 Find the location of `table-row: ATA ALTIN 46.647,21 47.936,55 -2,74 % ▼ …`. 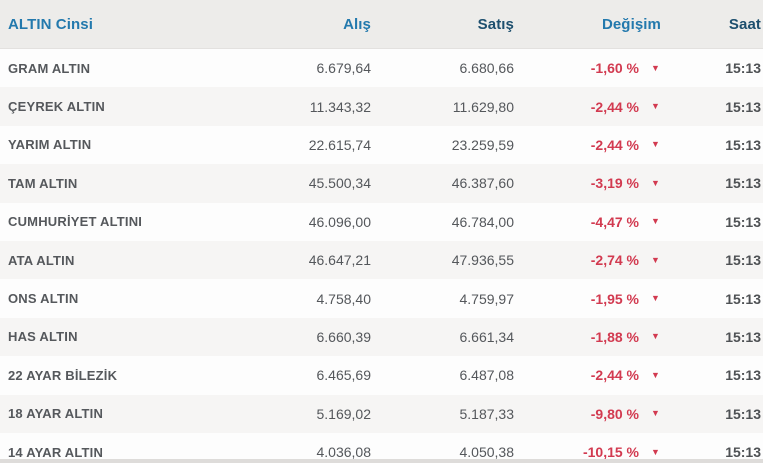

table-row: ATA ALTIN 46.647,21 47.936,55 -2,74 % ▼ … is located at coordinates (381, 260).